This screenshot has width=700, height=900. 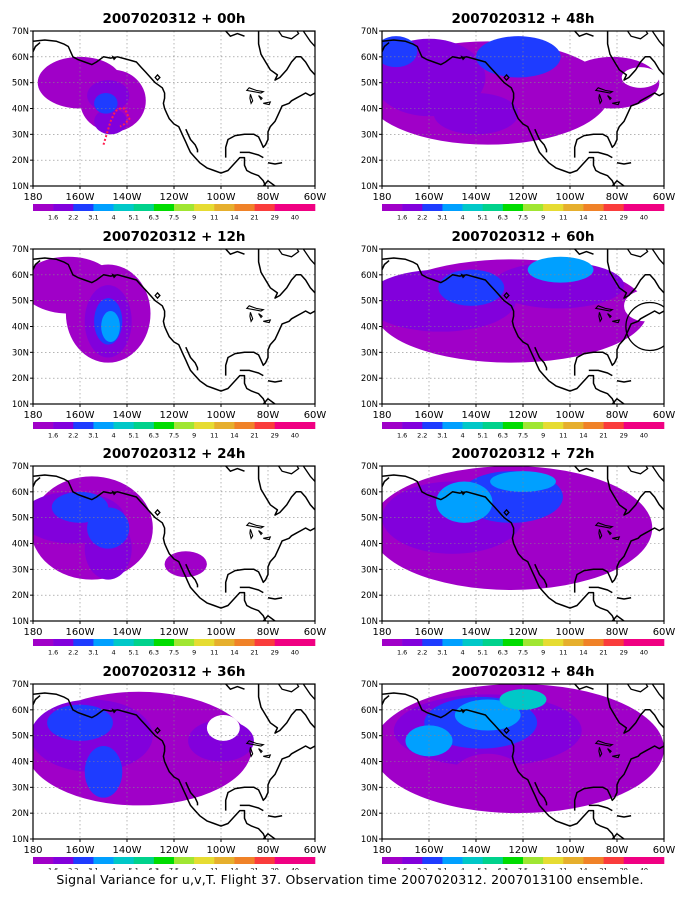 I want to click on lon-label: 180, so click(x=381, y=415).